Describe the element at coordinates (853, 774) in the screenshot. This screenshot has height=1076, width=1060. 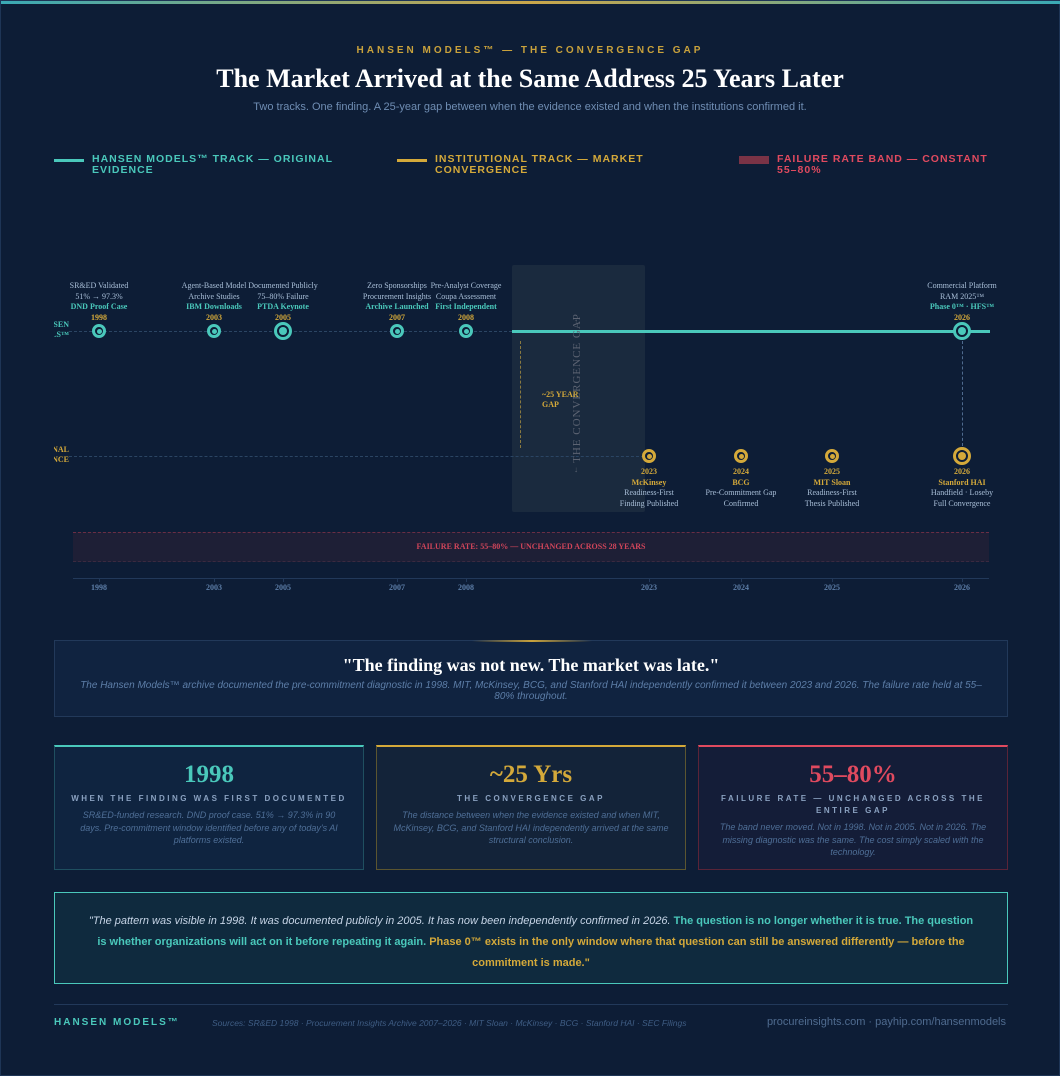
I see `stat-value: 55–80%` at that location.